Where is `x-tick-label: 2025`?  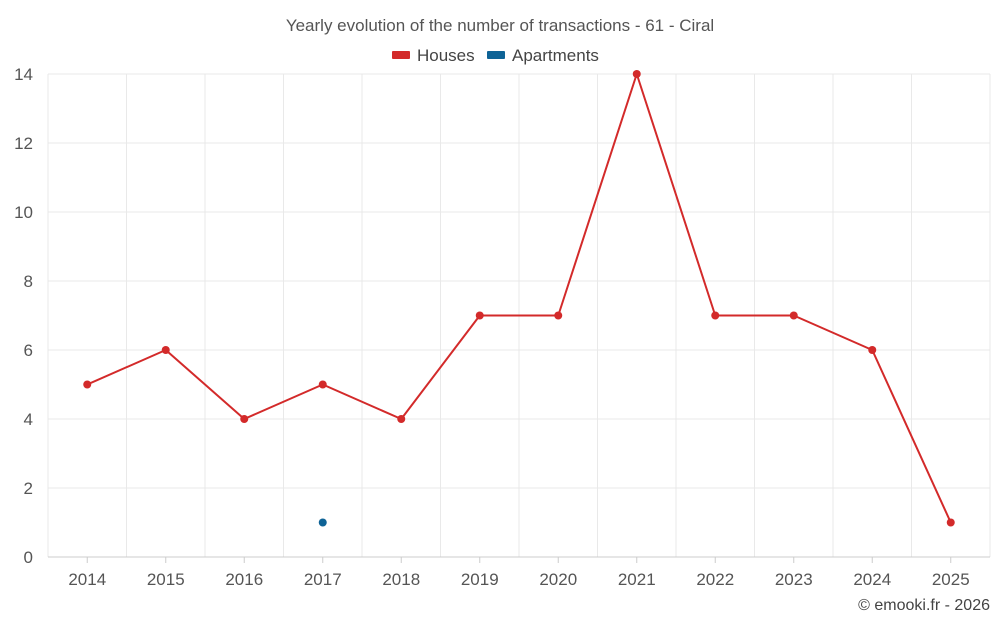 x-tick-label: 2025 is located at coordinates (951, 579).